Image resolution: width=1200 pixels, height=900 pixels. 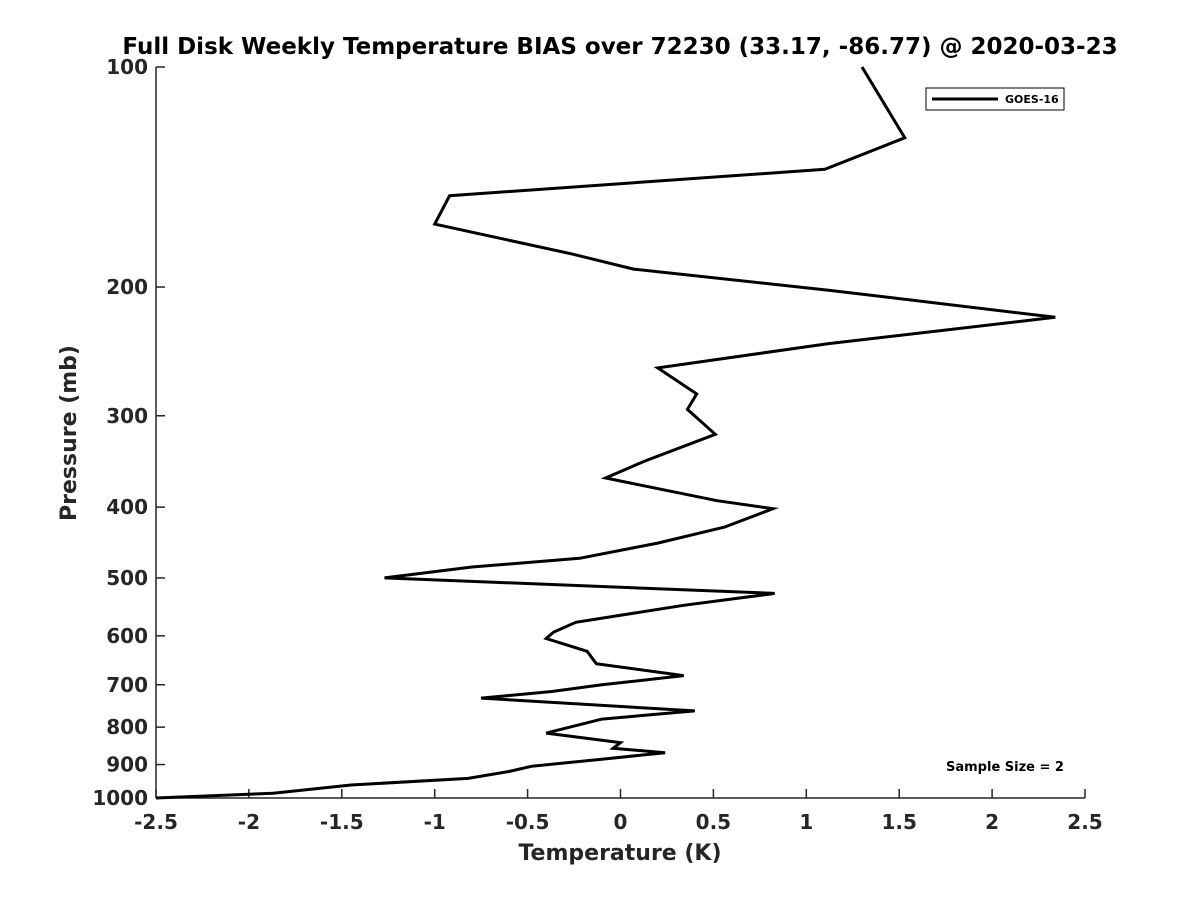 What do you see at coordinates (127, 416) in the screenshot?
I see `y-tick-label: 300` at bounding box center [127, 416].